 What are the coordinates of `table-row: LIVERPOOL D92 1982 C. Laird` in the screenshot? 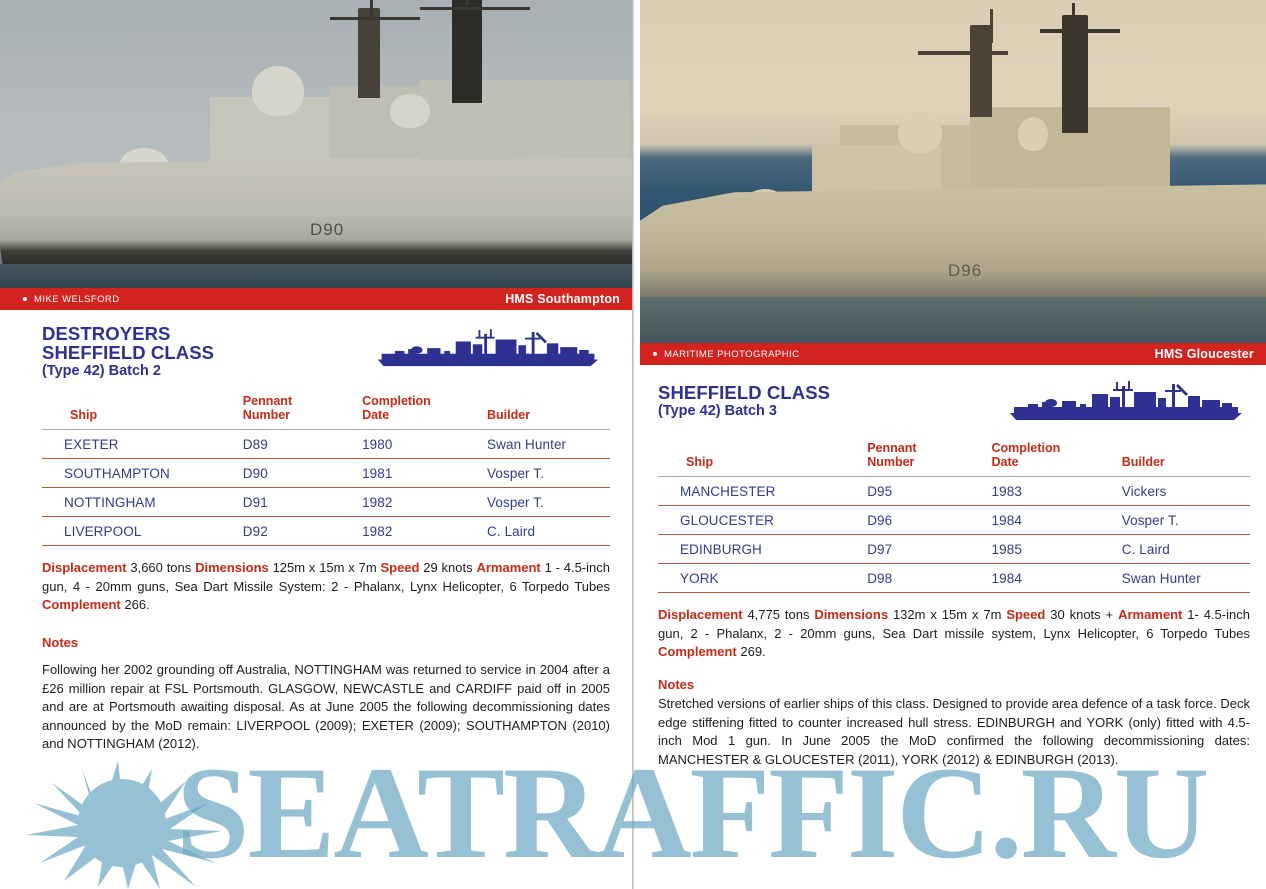 It's located at (326, 531).